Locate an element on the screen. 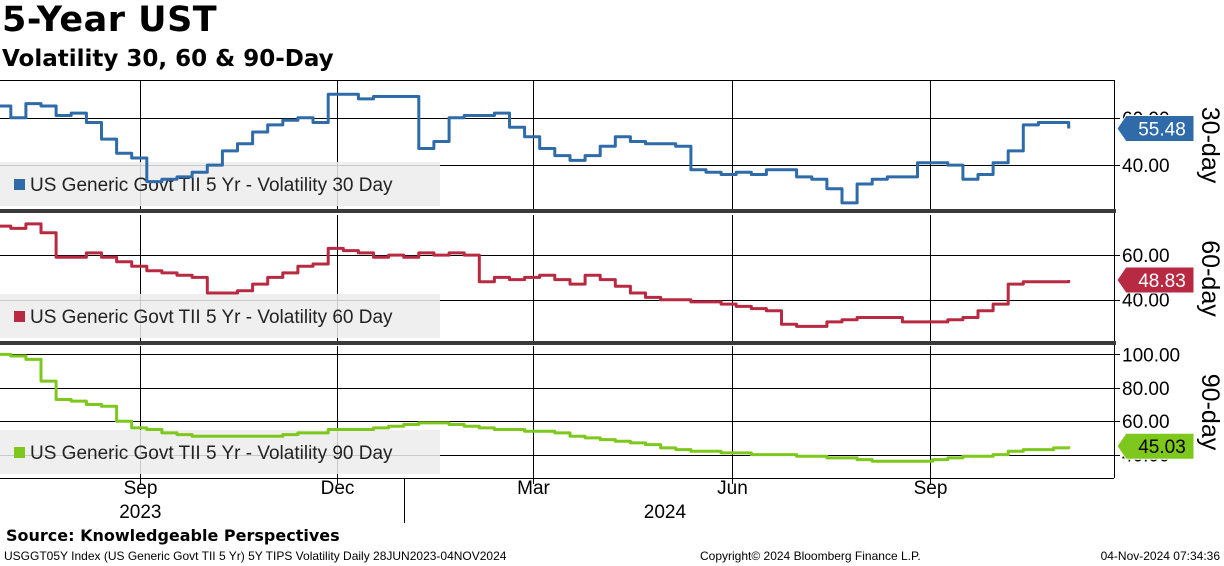 The image size is (1224, 566). last-value-label: 55.48 is located at coordinates (1162, 130).